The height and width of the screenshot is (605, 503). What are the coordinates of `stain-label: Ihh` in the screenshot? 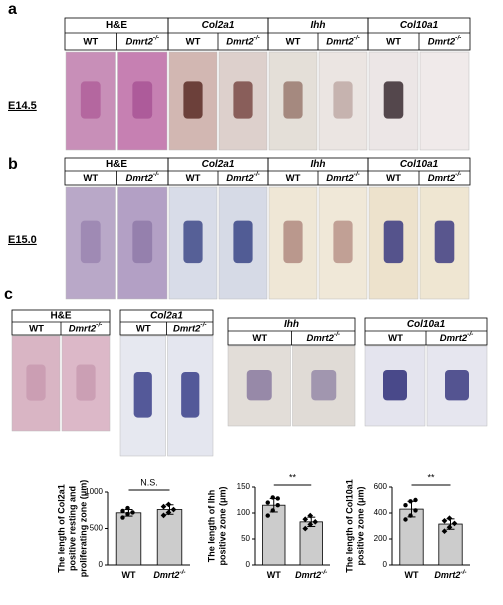 It's located at (291, 324).